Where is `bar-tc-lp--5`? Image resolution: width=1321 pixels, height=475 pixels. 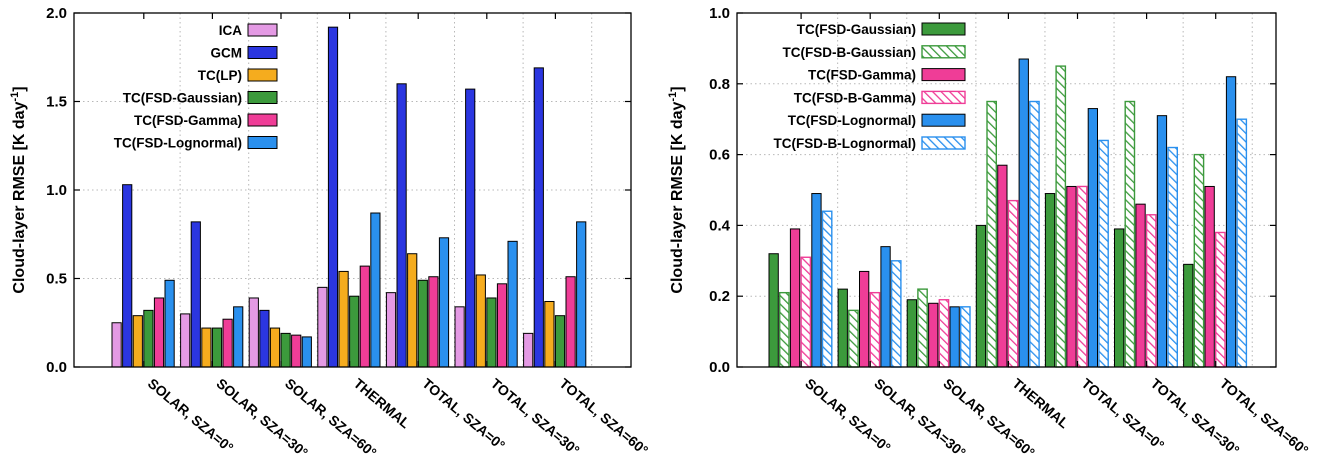
bar-tc-lp--5 is located at coordinates (412, 310).